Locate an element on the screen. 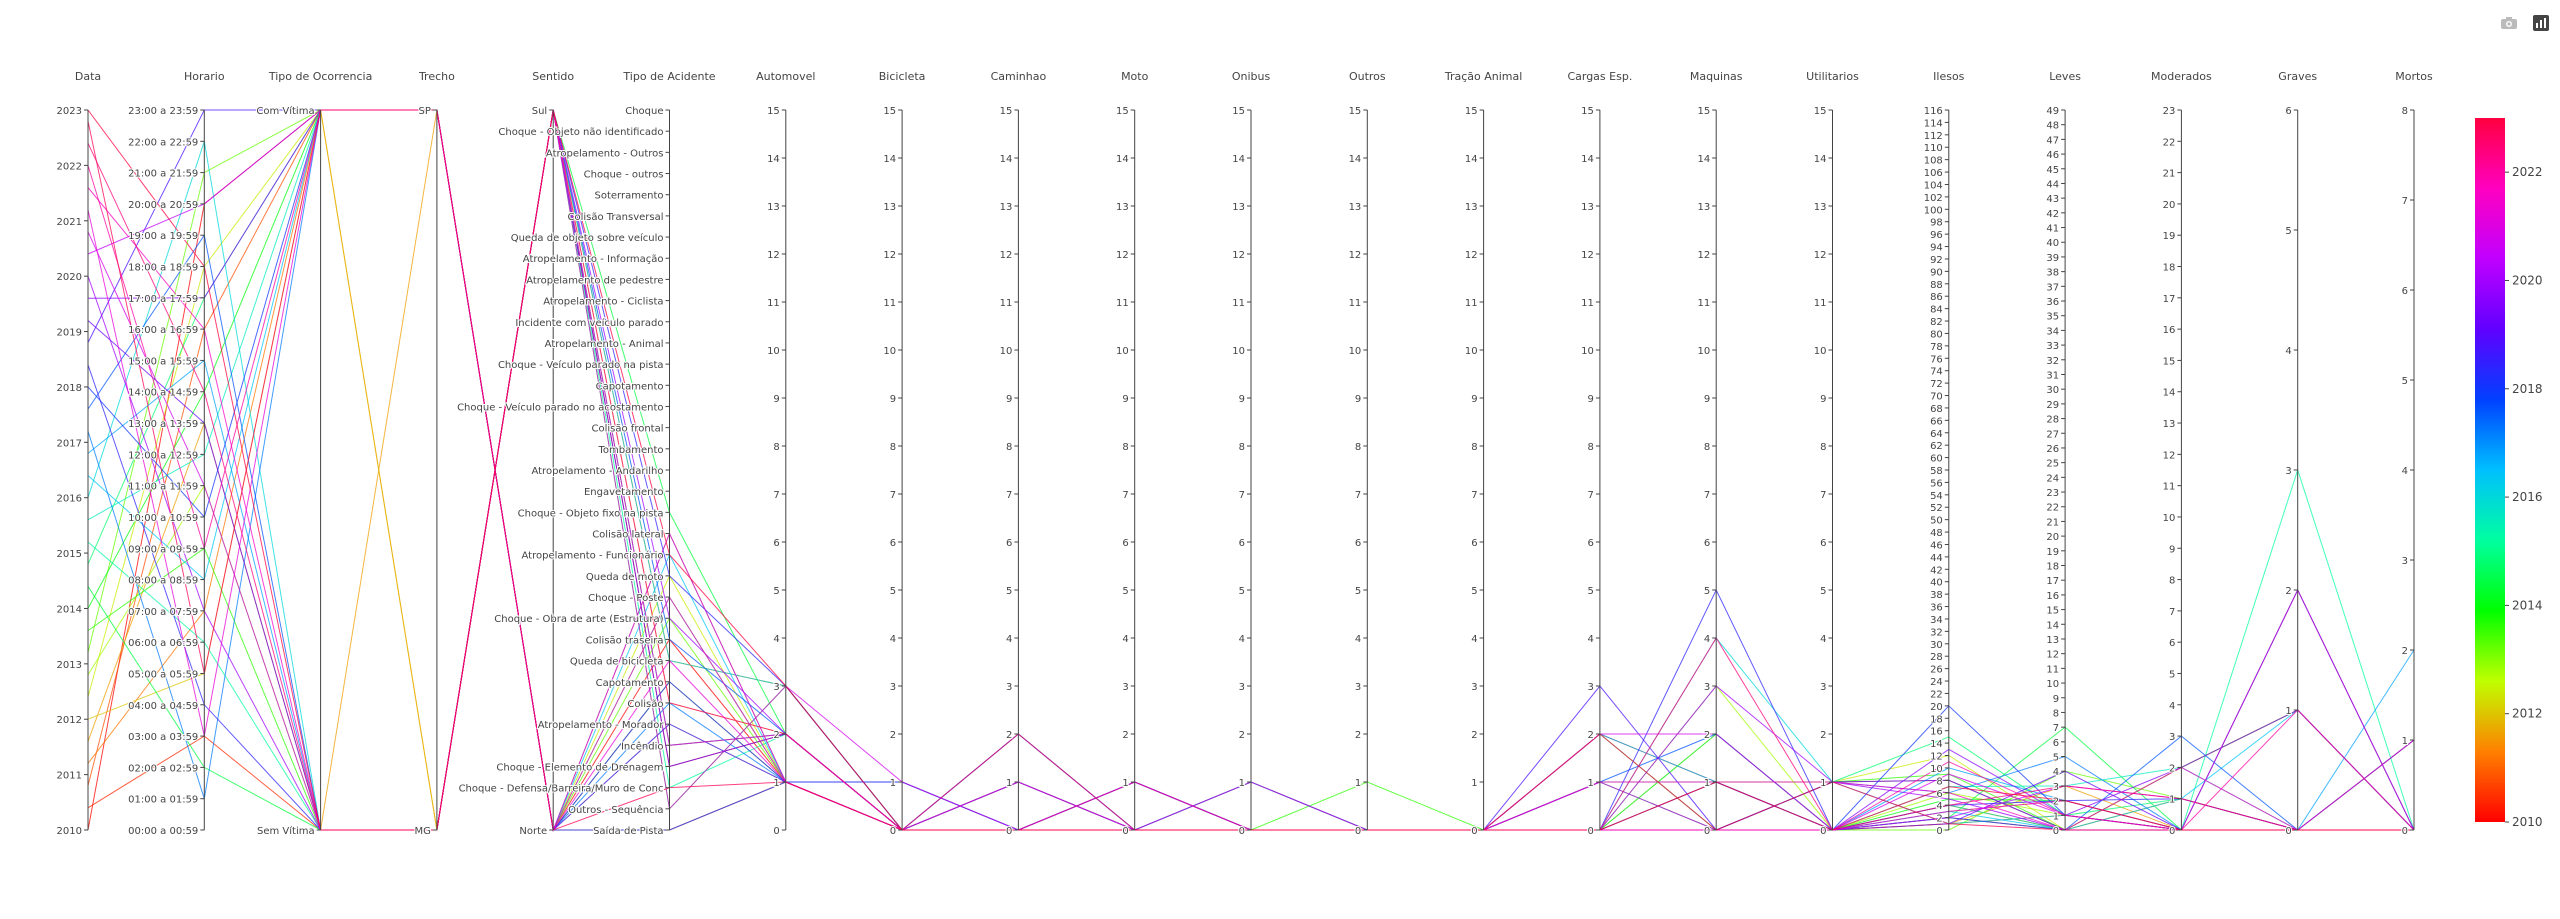  tick-label: 43 is located at coordinates (2052, 199).